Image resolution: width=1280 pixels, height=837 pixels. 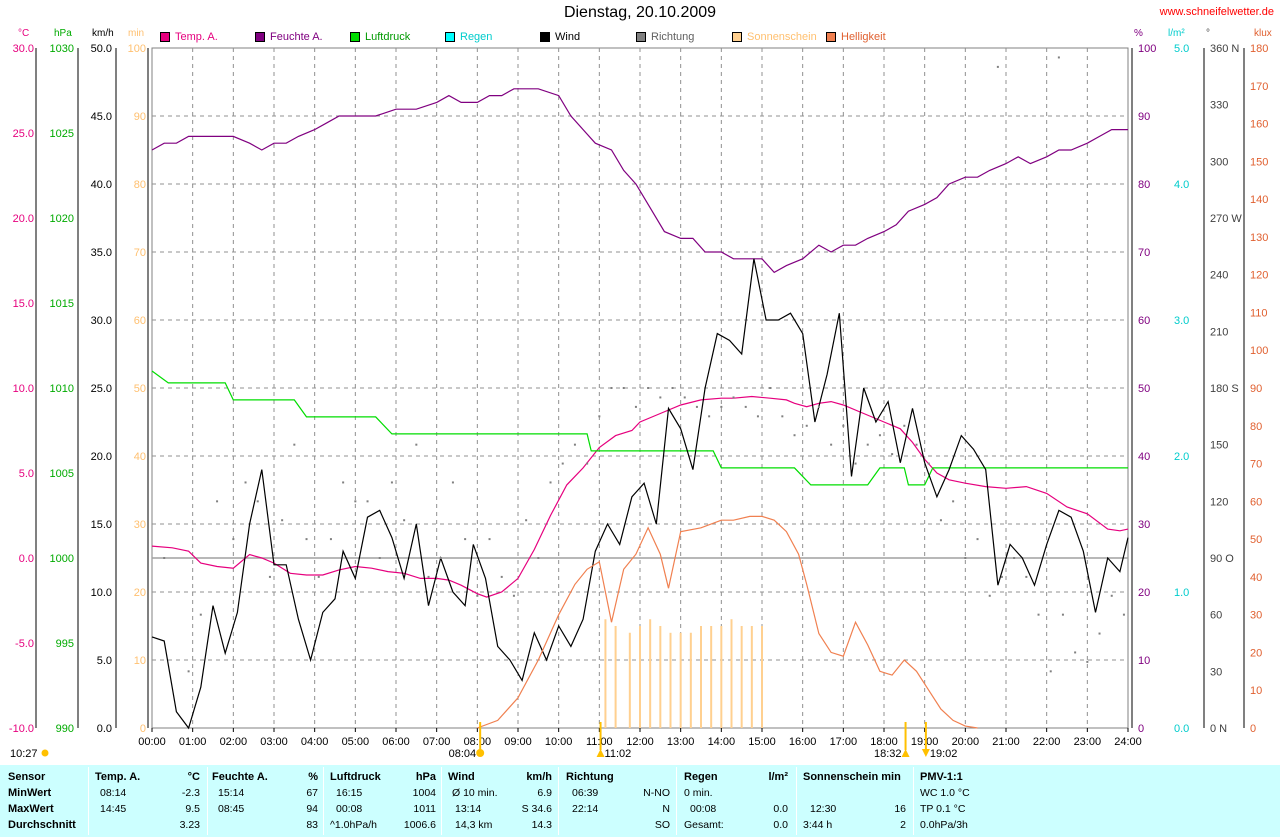 What do you see at coordinates (140, 661) in the screenshot?
I see `tick-label-sun_min: 10` at bounding box center [140, 661].